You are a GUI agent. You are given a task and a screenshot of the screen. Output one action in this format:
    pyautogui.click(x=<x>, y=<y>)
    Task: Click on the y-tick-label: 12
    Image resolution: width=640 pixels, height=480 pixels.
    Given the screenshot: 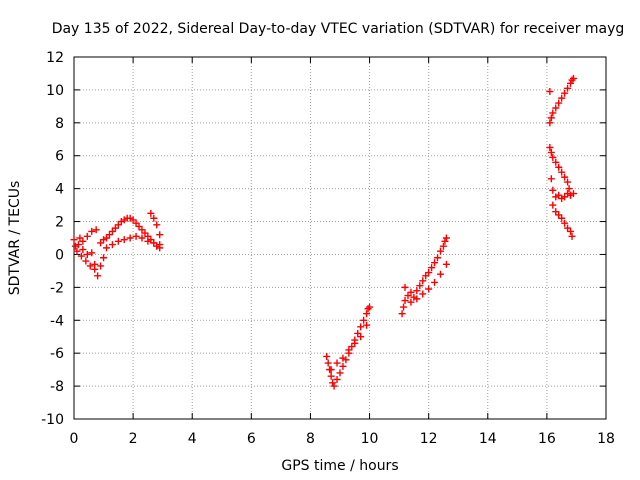 What is the action you would take?
    pyautogui.click(x=55, y=58)
    